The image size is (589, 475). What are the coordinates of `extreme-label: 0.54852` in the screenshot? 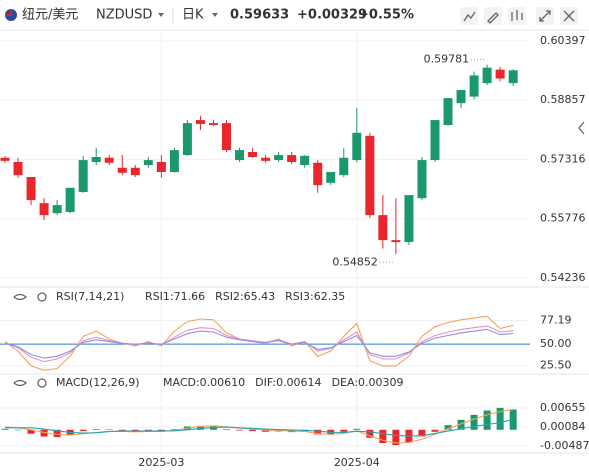 It's located at (355, 261).